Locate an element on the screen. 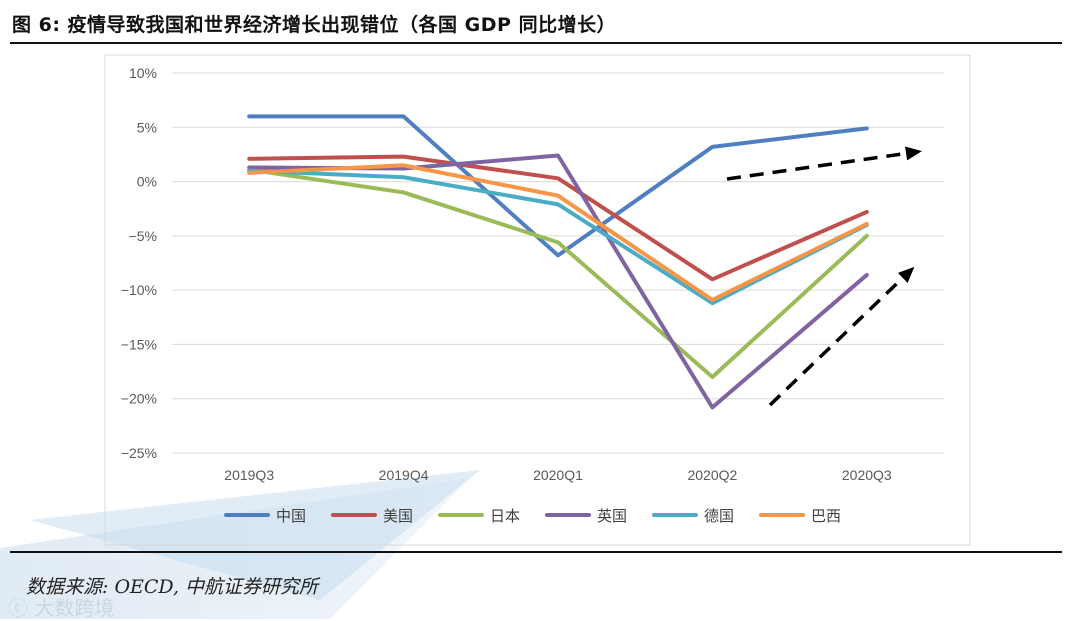 Image resolution: width=1080 pixels, height=621 pixels. y-tick-label: −20% is located at coordinates (139, 399).